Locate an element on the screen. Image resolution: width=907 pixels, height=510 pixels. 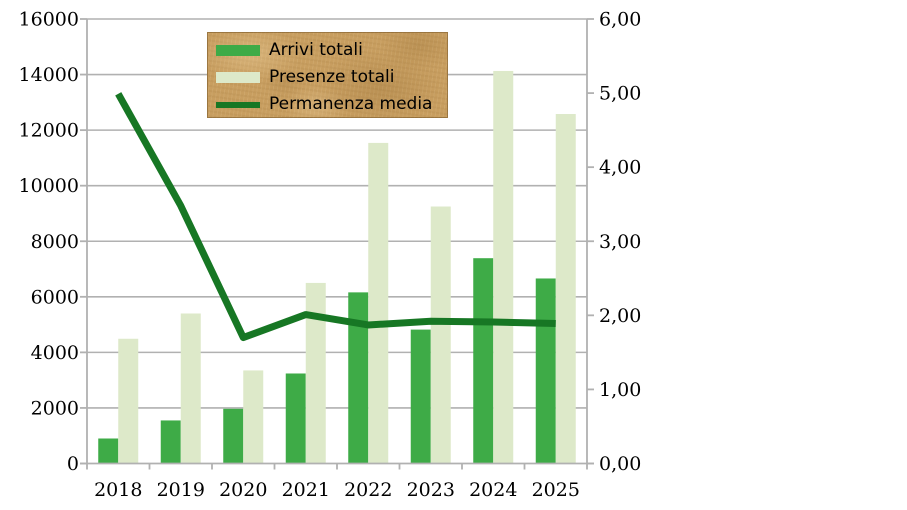
bar-arrivi-2025 is located at coordinates (545, 371).